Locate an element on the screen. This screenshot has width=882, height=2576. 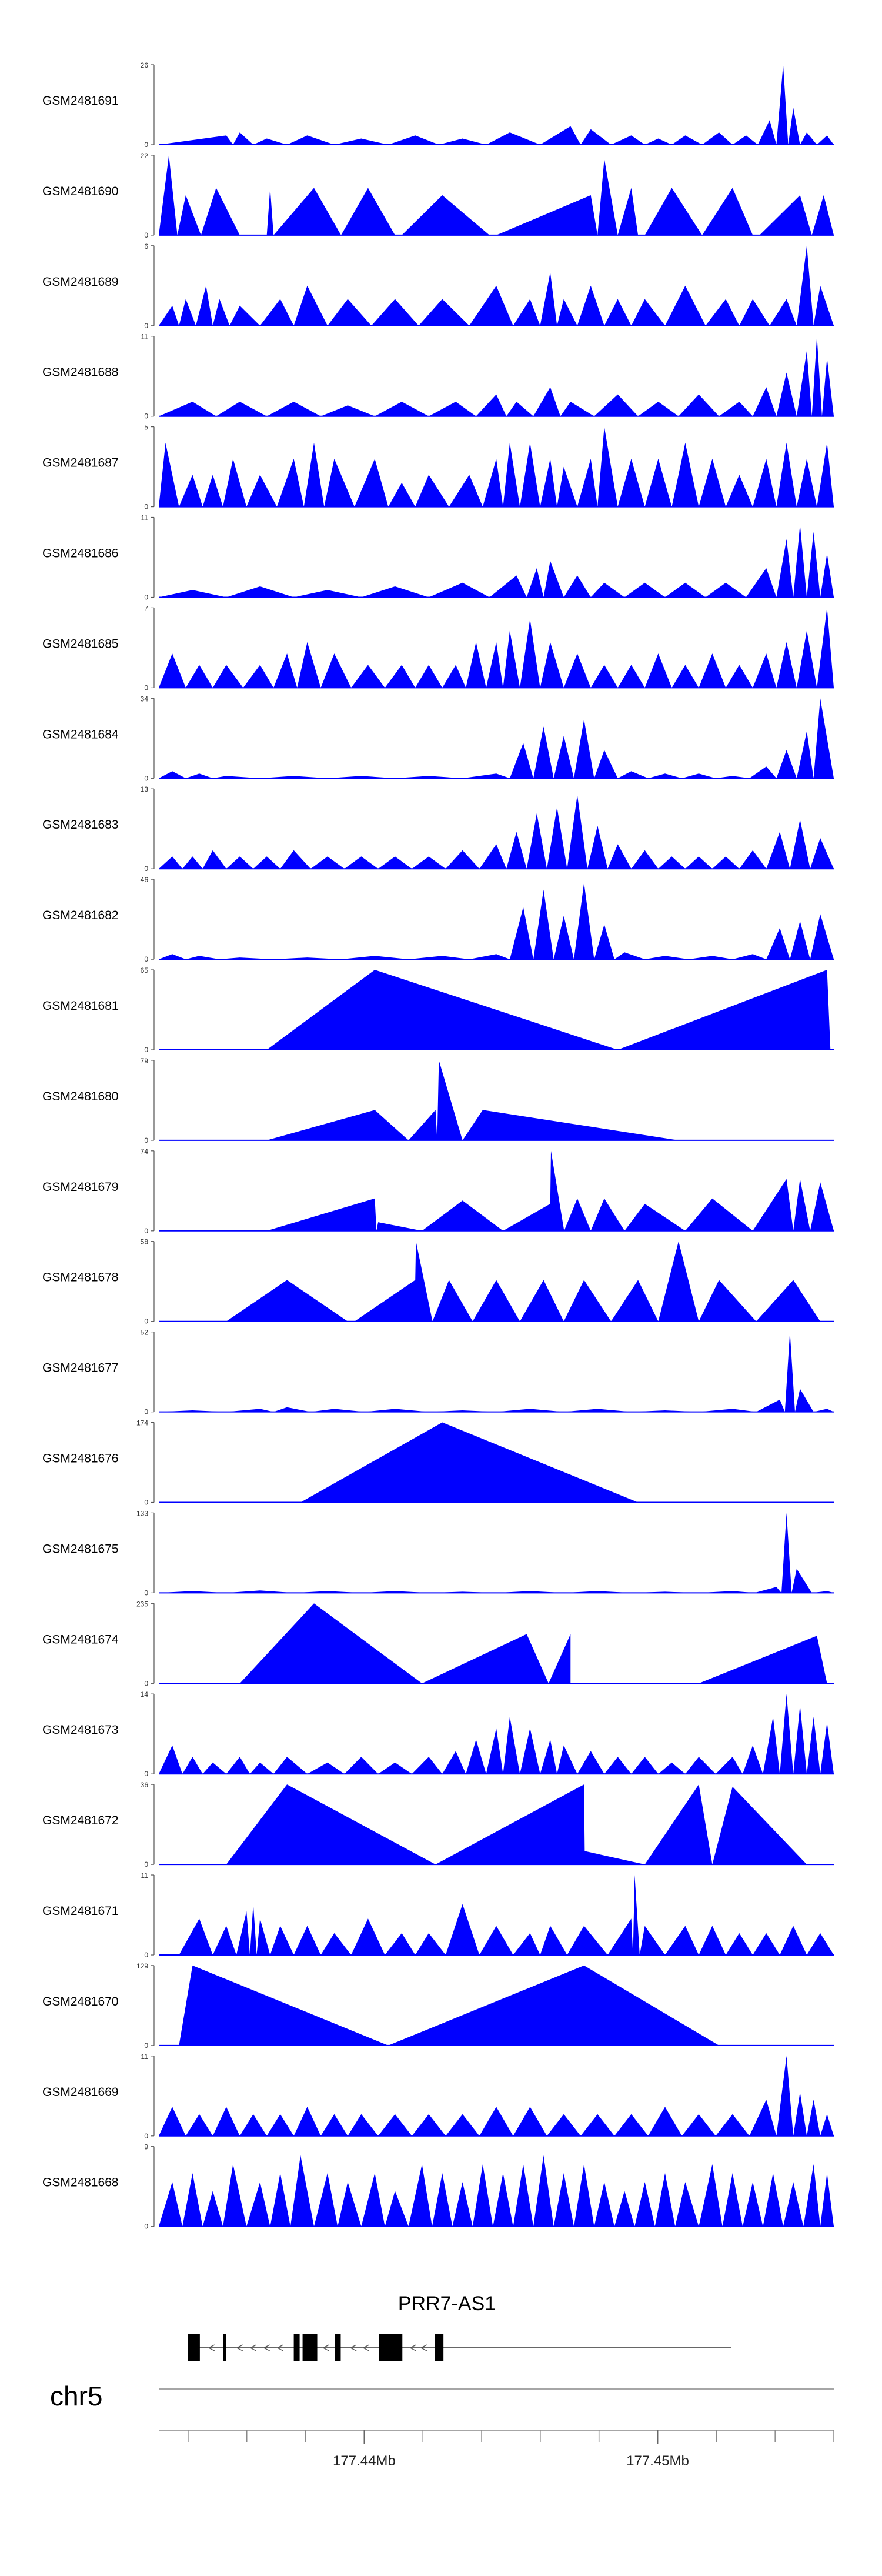
track-GSM2481676: GSM2481676 174 0 is located at coordinates (438, 1463).